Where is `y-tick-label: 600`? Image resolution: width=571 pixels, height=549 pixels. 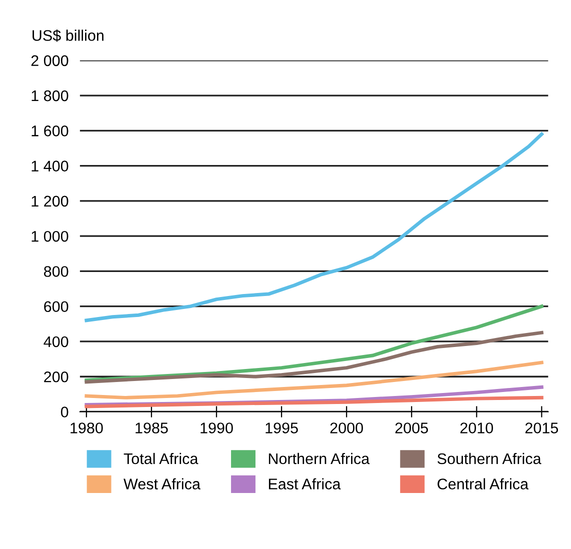
y-tick-label: 600 is located at coordinates (56, 306).